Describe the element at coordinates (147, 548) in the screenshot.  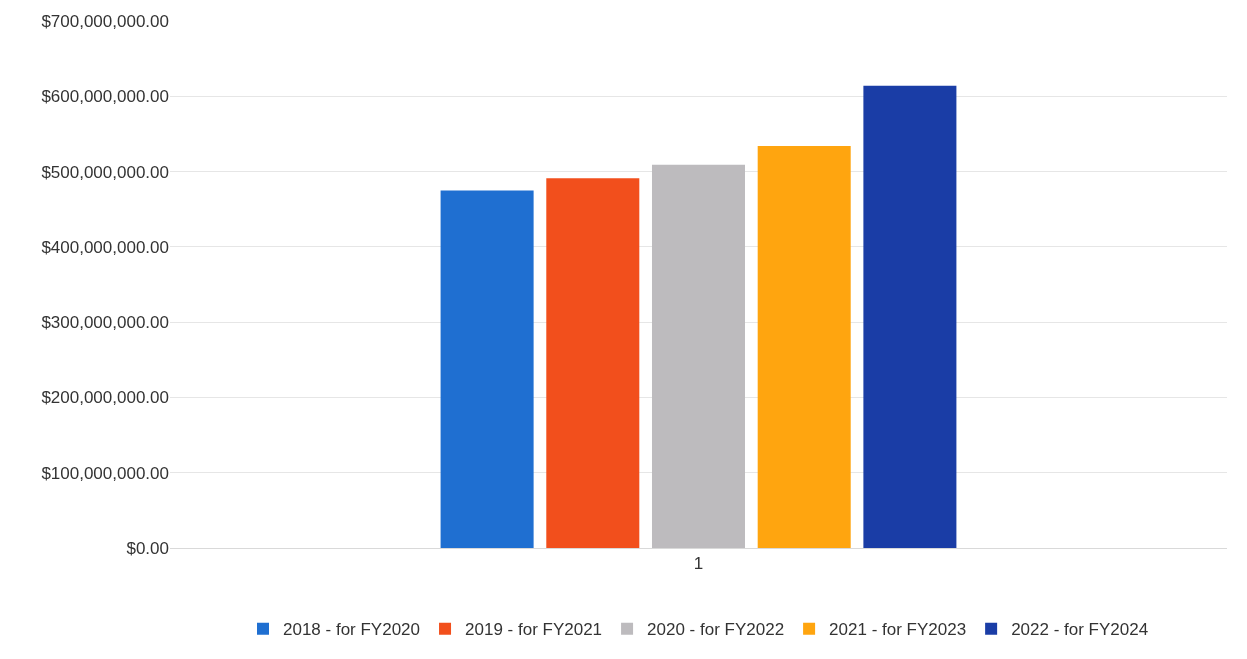
I see `y-tick-label: $0.00` at that location.